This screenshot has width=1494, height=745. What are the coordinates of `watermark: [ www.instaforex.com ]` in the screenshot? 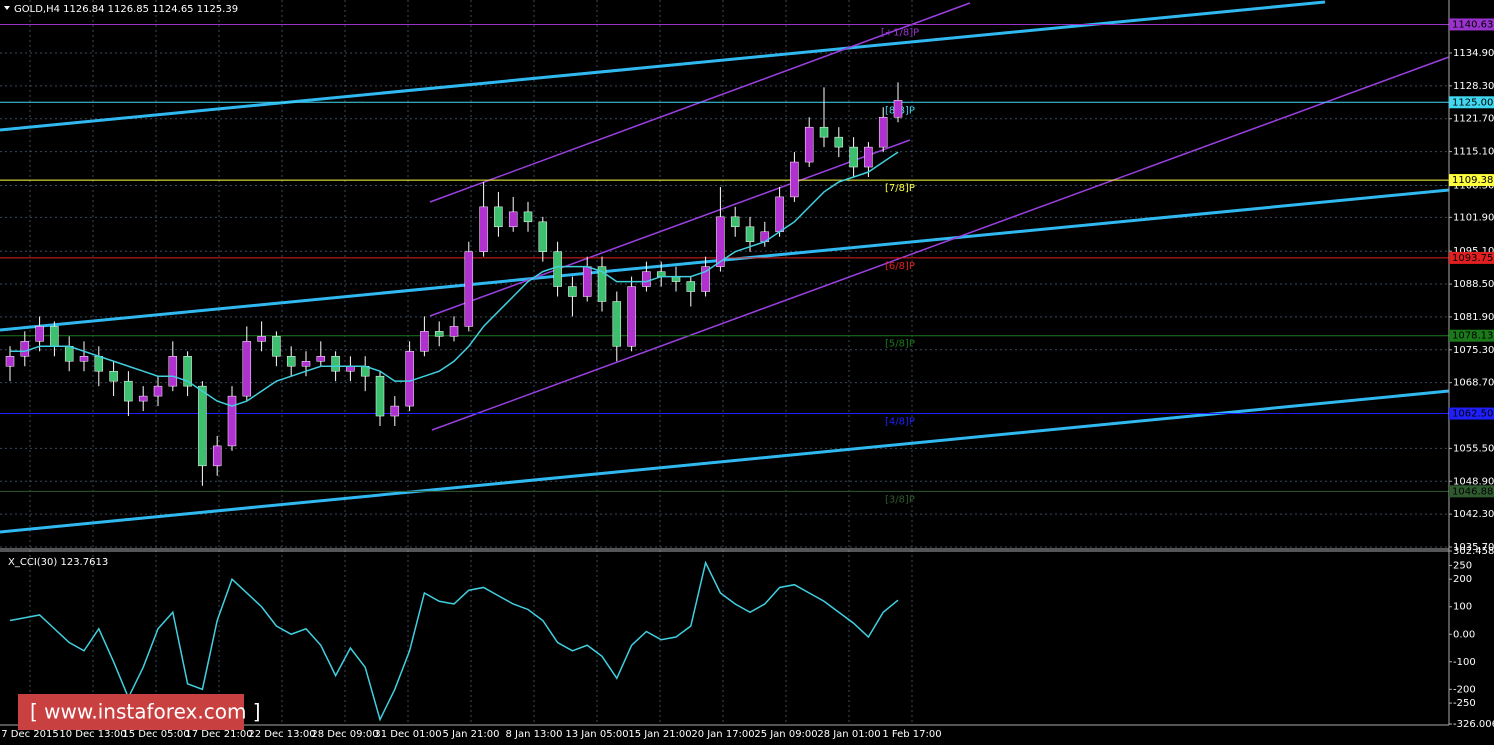 It's located at (145, 712).